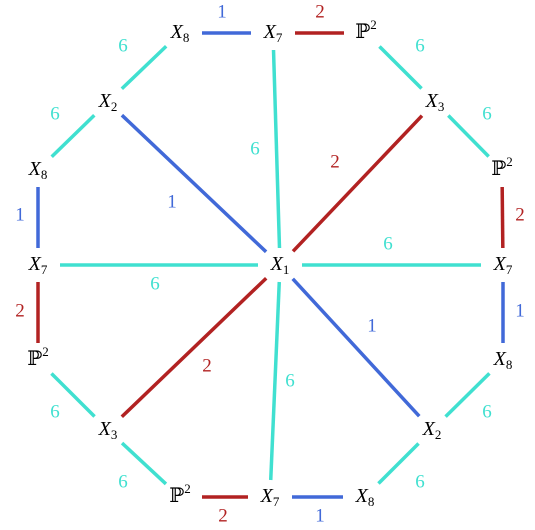 Image resolution: width=535 pixels, height=530 pixels. What do you see at coordinates (286, 269) in the screenshot?
I see `node-sub: 1` at bounding box center [286, 269].